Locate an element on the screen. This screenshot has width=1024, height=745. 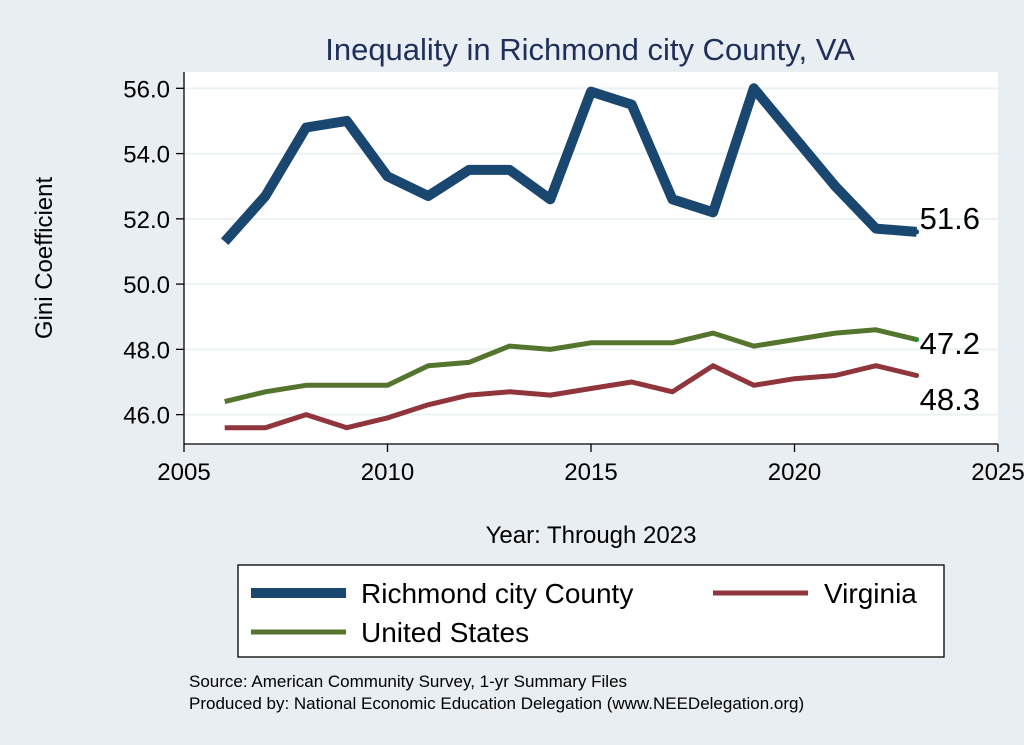
end-label-virginia: 47.2 is located at coordinates (950, 343).